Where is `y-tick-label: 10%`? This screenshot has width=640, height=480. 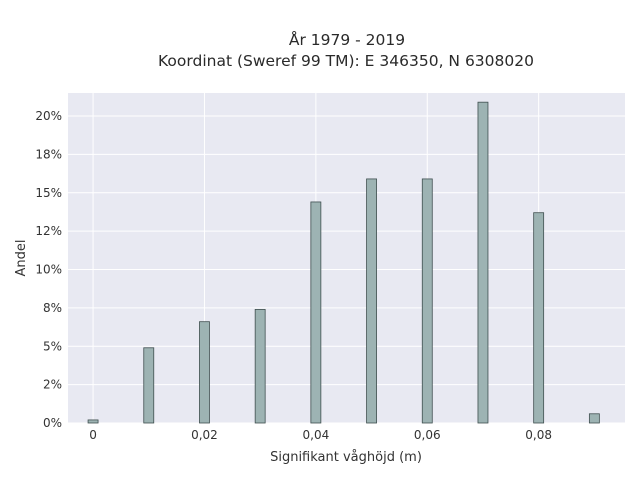 y-tick-label: 10% is located at coordinates (48, 270).